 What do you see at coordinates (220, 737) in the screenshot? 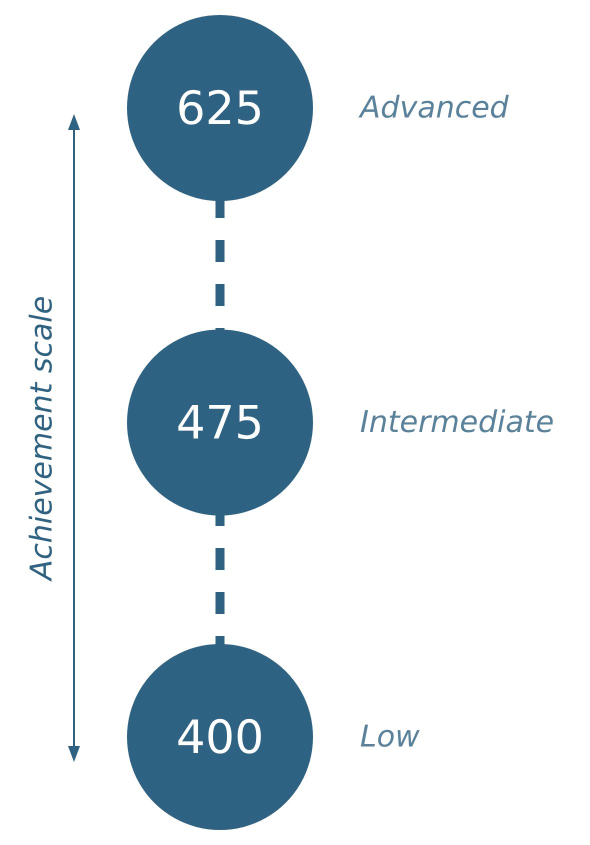
I see `data-label: 400` at bounding box center [220, 737].